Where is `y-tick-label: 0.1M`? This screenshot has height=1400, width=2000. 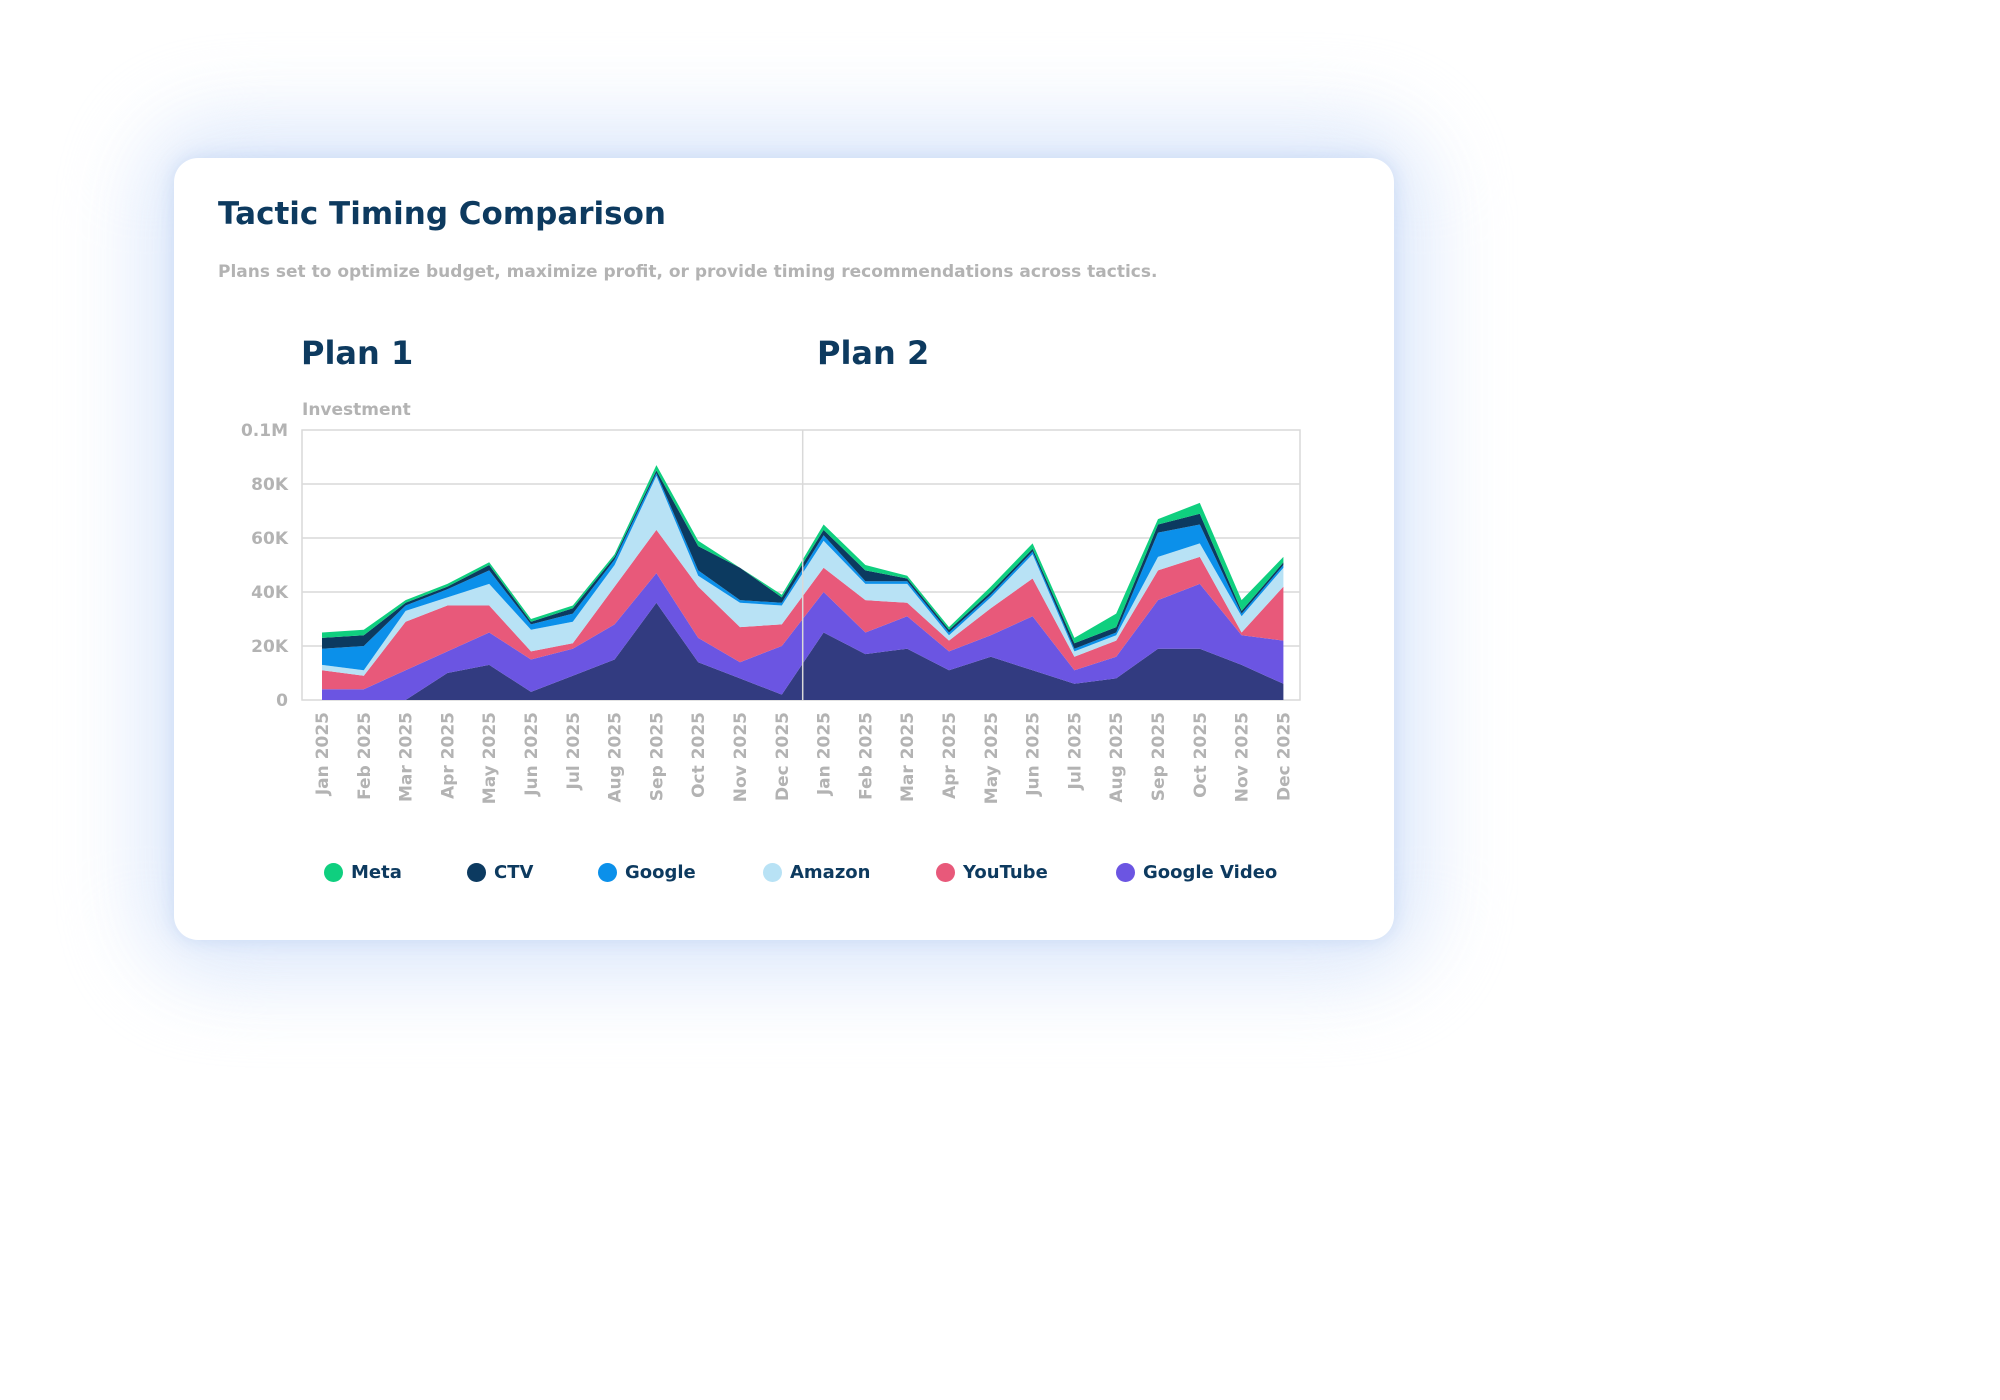
y-tick-label: 0.1M is located at coordinates (264, 431).